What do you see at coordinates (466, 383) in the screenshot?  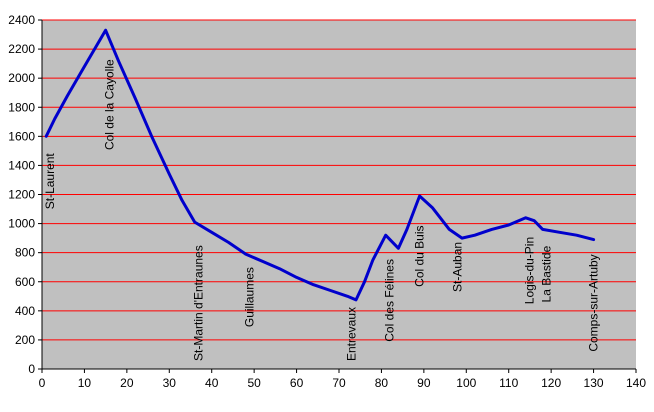 I see `x-tick-label: 100` at bounding box center [466, 383].